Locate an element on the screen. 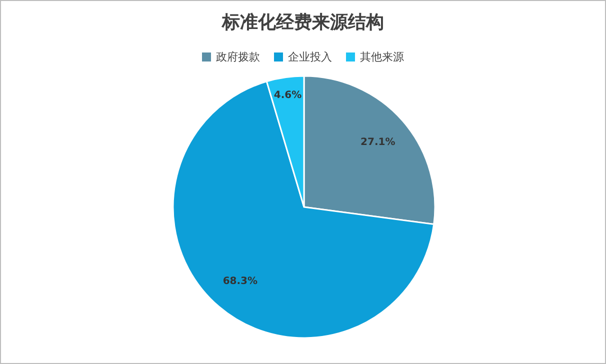 The width and height of the screenshot is (606, 364). legend-label: 企业投入 is located at coordinates (310, 57).